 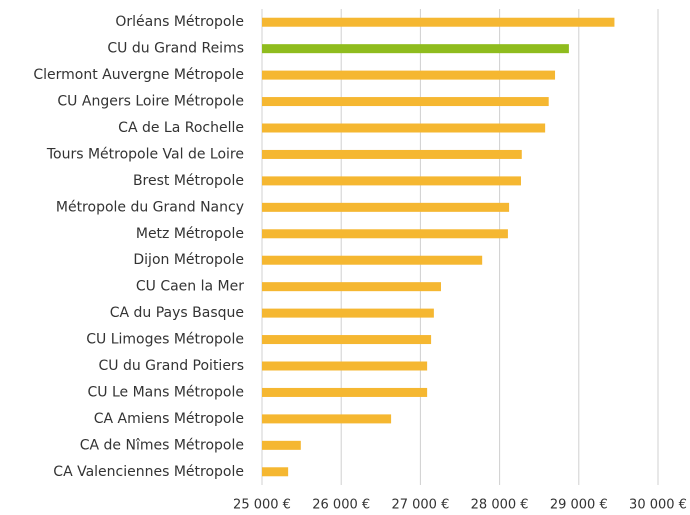 What do you see at coordinates (658, 505) in the screenshot?
I see `x-tick-label: 30 000 €` at bounding box center [658, 505].